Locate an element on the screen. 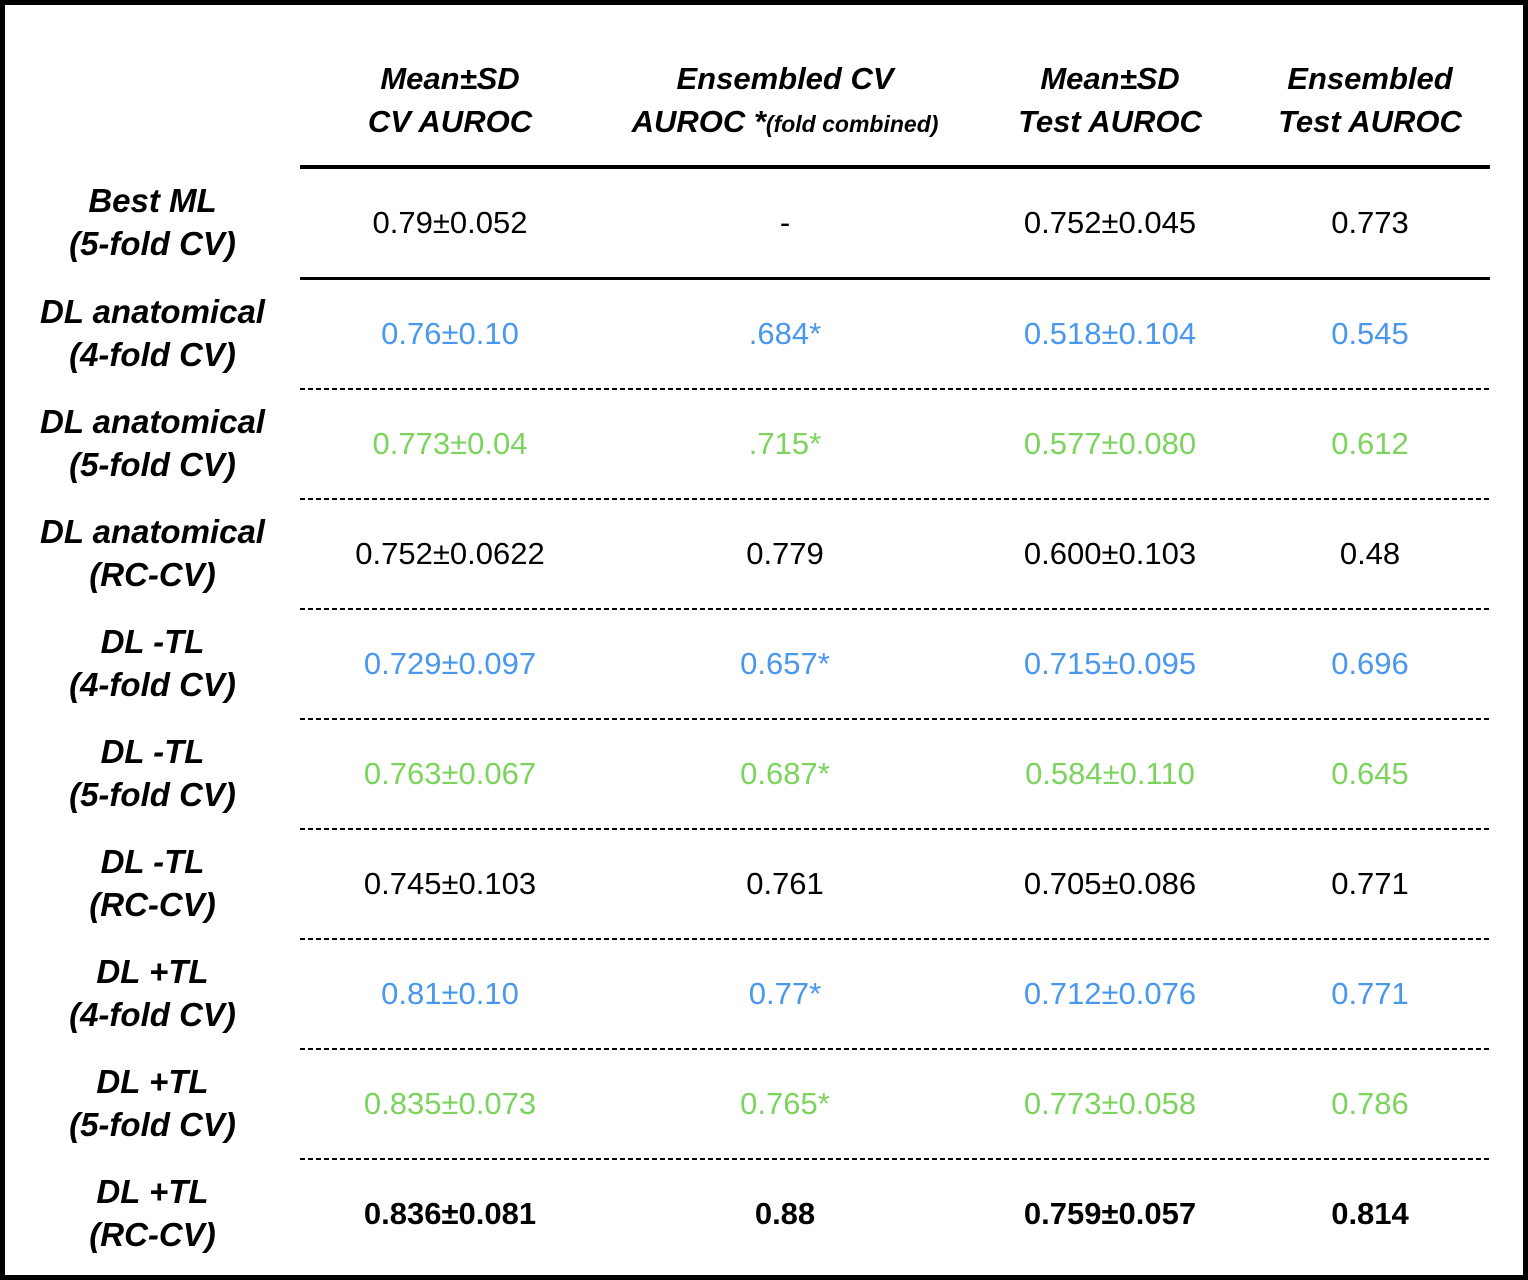  cell-ensembled-test: 0.696 is located at coordinates (1370, 663).